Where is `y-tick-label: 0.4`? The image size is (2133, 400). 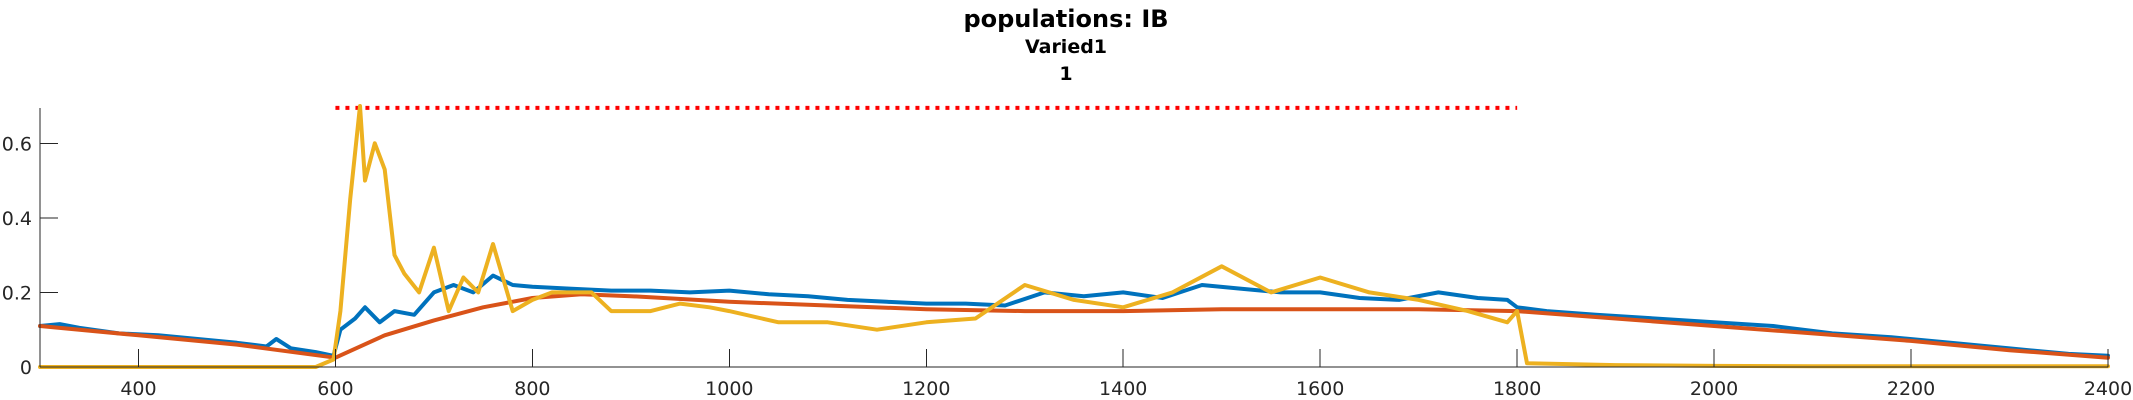
y-tick-label: 0.4 is located at coordinates (17, 219).